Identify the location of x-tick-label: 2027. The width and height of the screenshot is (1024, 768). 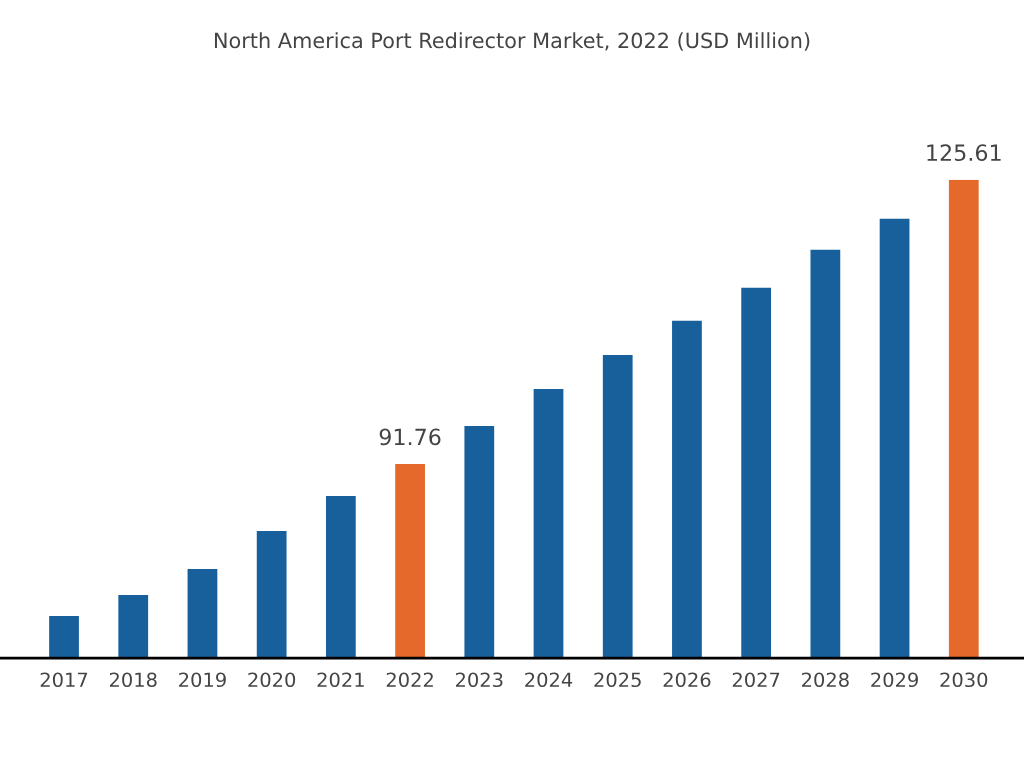
(756, 680).